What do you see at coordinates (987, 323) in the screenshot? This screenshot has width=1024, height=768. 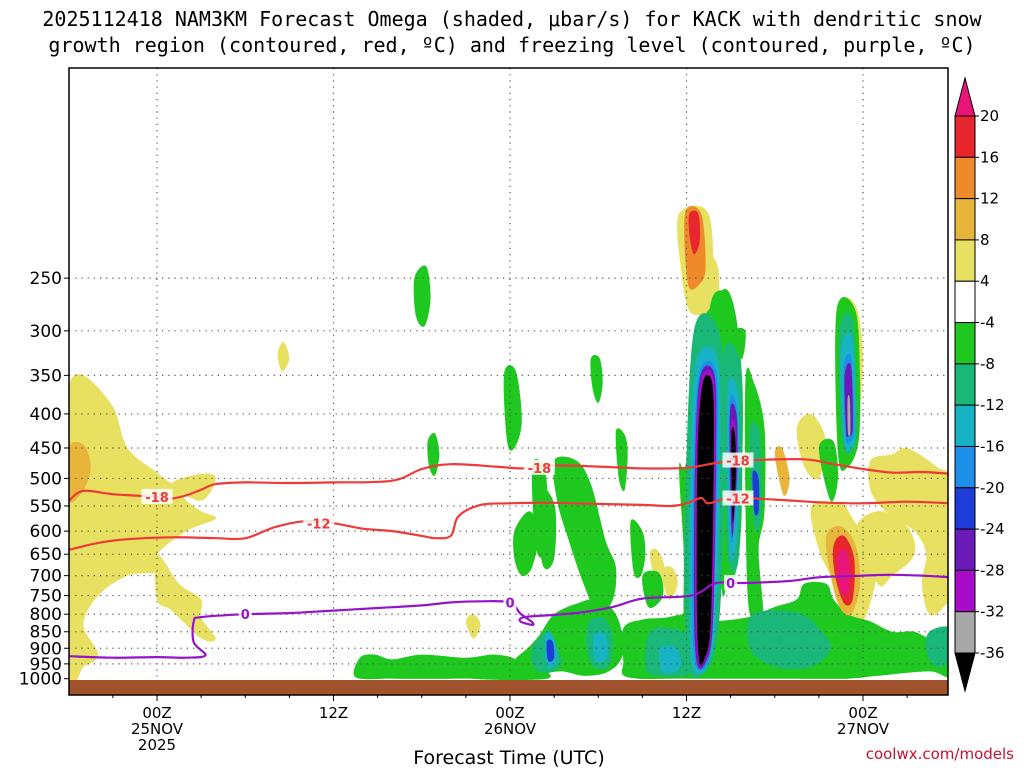 I see `colorbar-label-5: -4` at bounding box center [987, 323].